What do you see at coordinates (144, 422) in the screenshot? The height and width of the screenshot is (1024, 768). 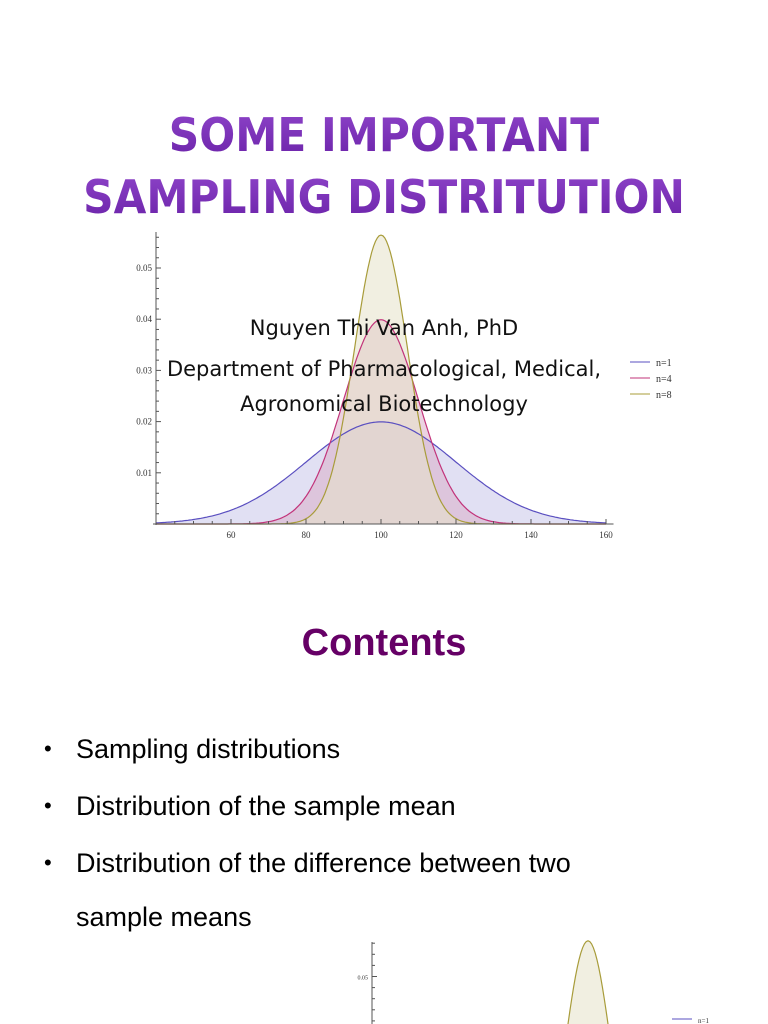 I see `y-tick-label: 0.02` at bounding box center [144, 422].